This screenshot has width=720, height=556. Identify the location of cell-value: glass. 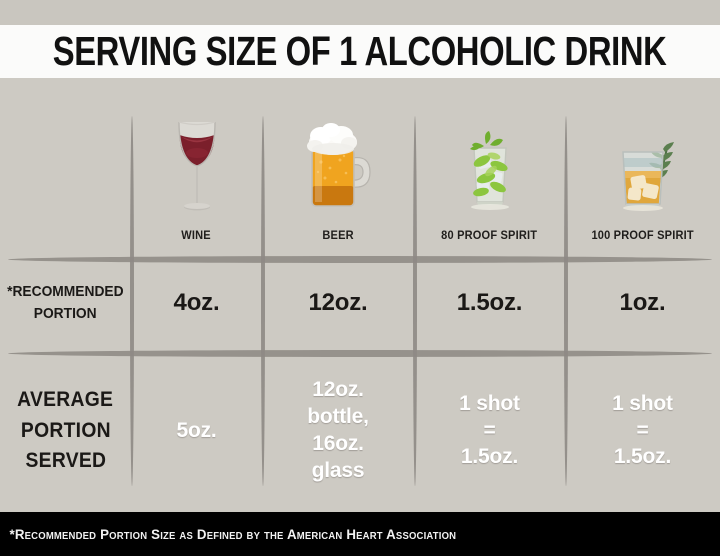
(338, 470).